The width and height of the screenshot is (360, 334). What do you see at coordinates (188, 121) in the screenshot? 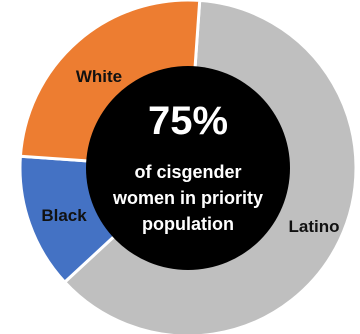
I see `center-value: 75%` at bounding box center [188, 121].